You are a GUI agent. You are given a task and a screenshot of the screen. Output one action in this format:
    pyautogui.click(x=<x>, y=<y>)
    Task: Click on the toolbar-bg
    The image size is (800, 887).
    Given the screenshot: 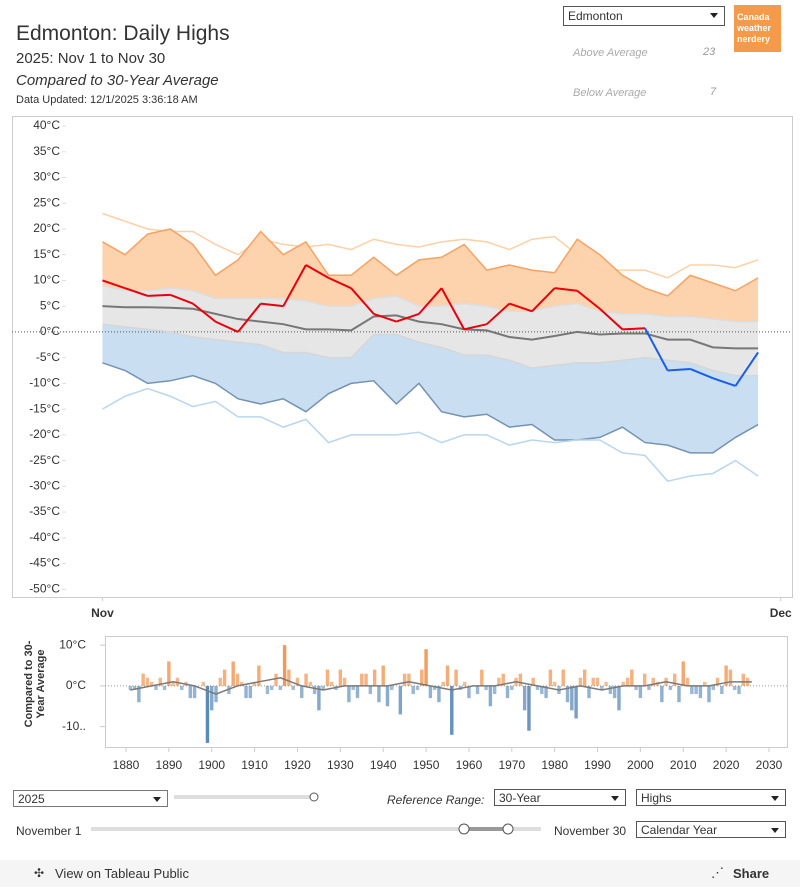 What is the action you would take?
    pyautogui.click(x=400, y=873)
    